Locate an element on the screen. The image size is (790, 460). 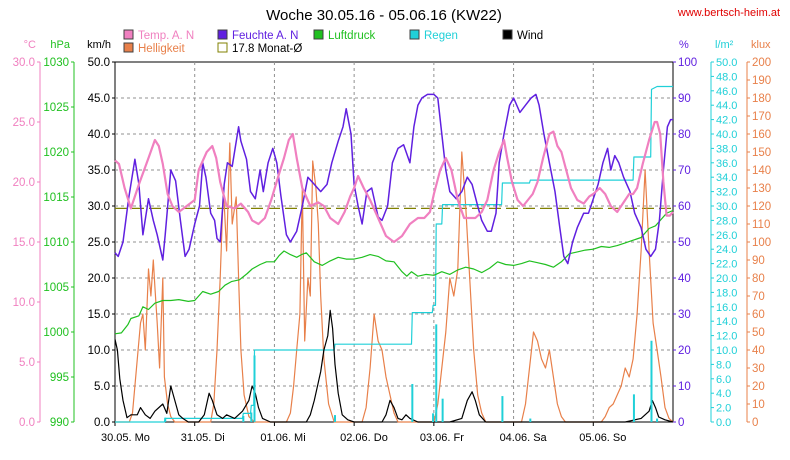
y-tick-label: 170 is located at coordinates (761, 117).